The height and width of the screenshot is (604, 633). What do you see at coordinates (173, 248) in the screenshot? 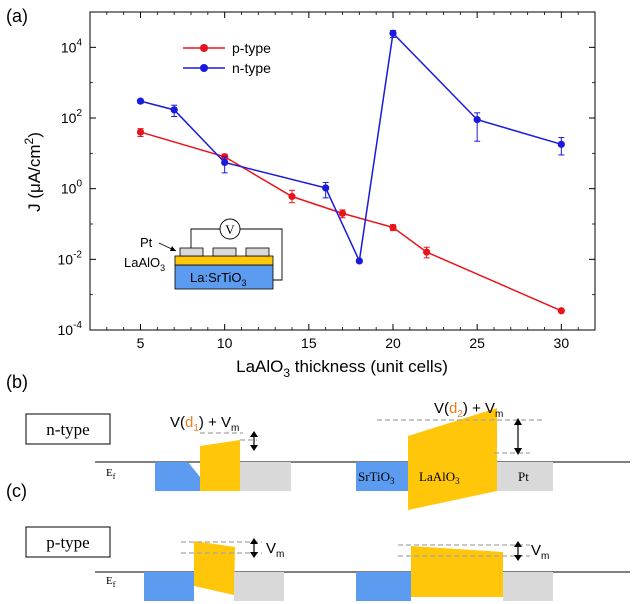
I see `inset-pt-arrowhead` at bounding box center [173, 248].